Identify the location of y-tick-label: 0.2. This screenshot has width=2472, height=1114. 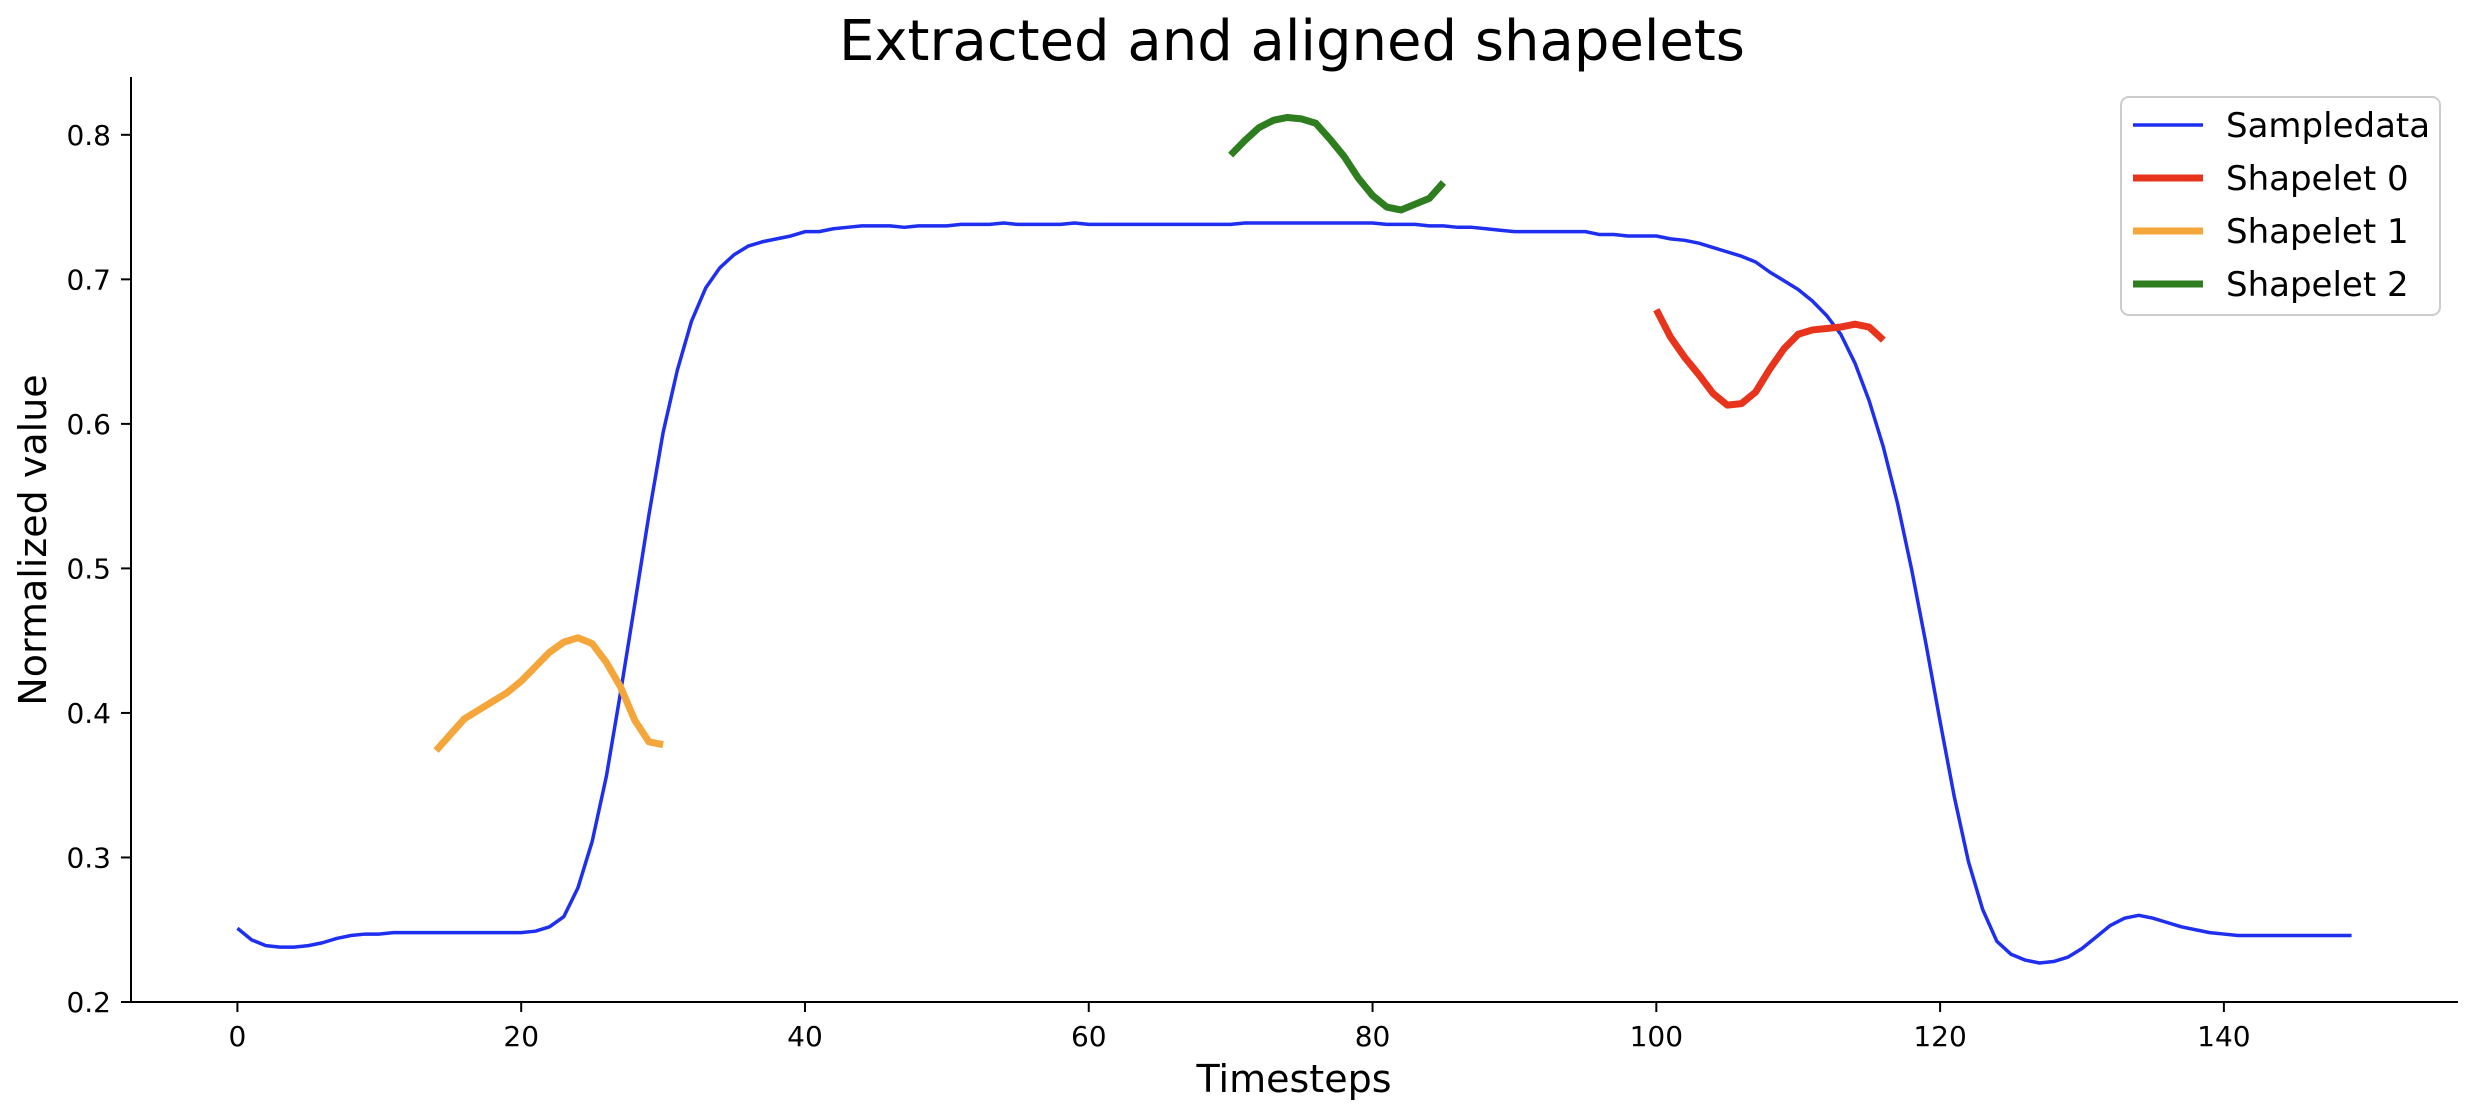
(88, 1002).